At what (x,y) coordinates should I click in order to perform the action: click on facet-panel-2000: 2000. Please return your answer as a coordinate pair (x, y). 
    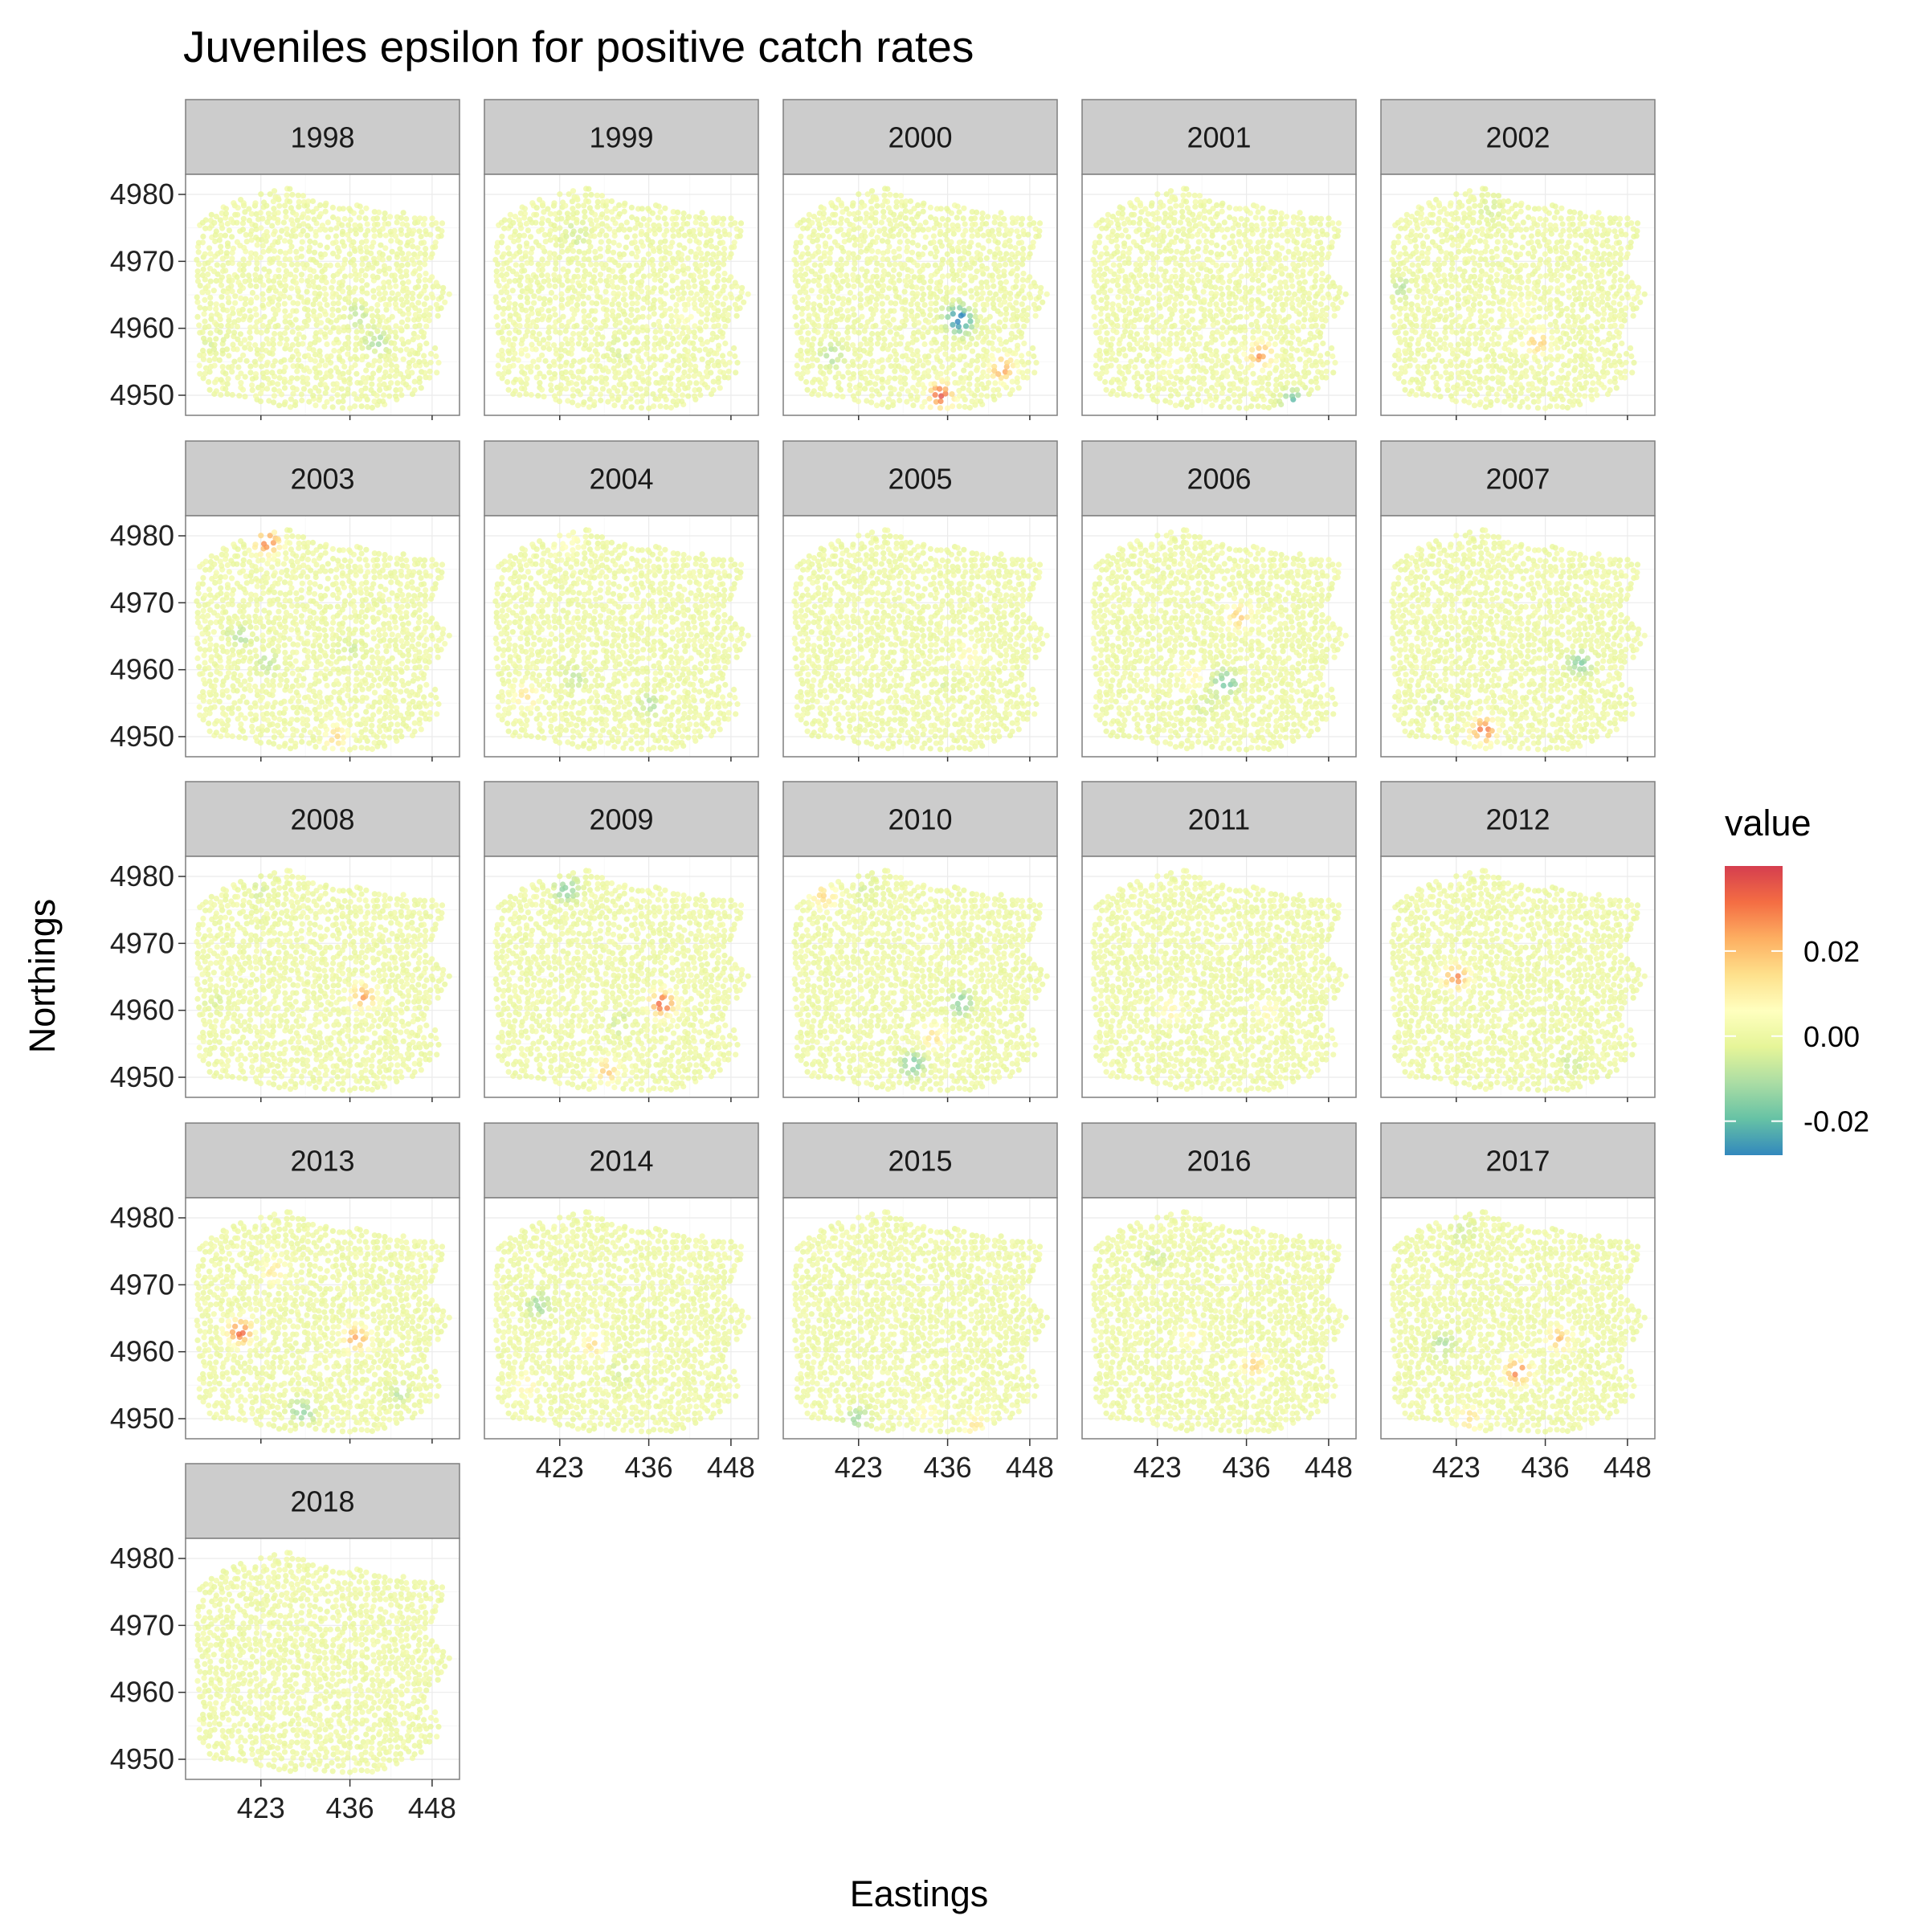
    Looking at the image, I should click on (920, 260).